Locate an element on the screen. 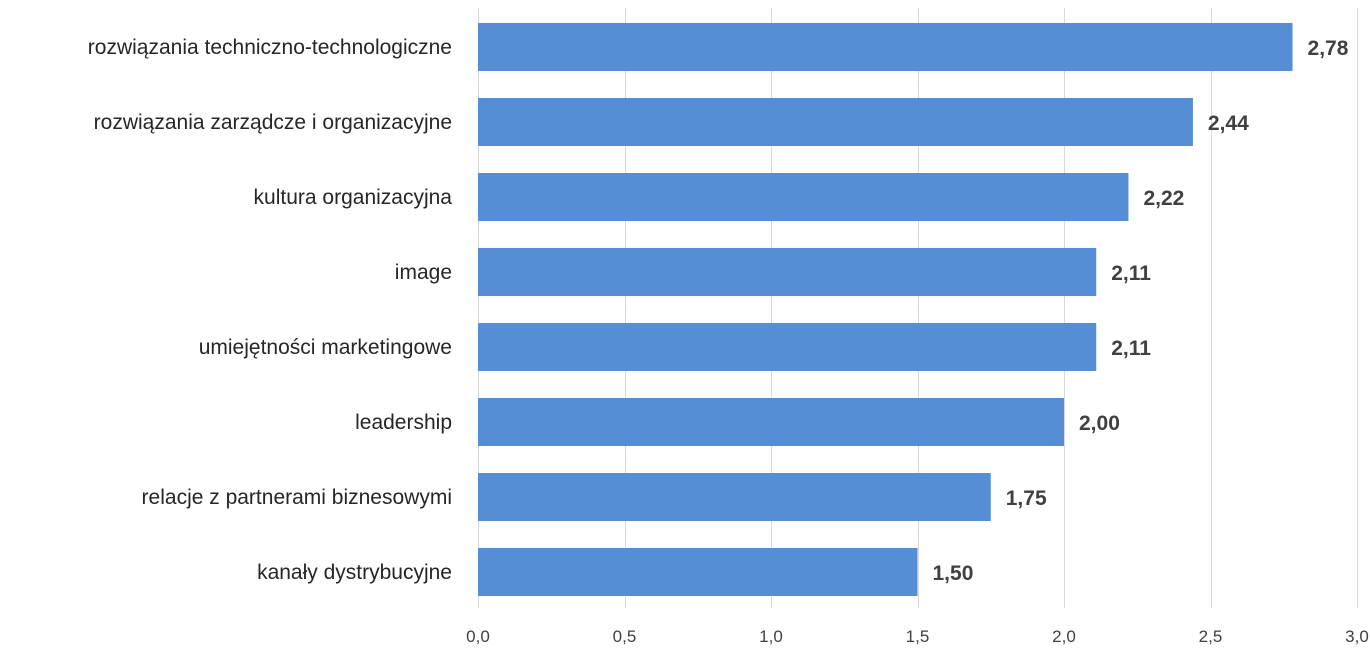  category-label: umiejętności marketingowe is located at coordinates (325, 347).